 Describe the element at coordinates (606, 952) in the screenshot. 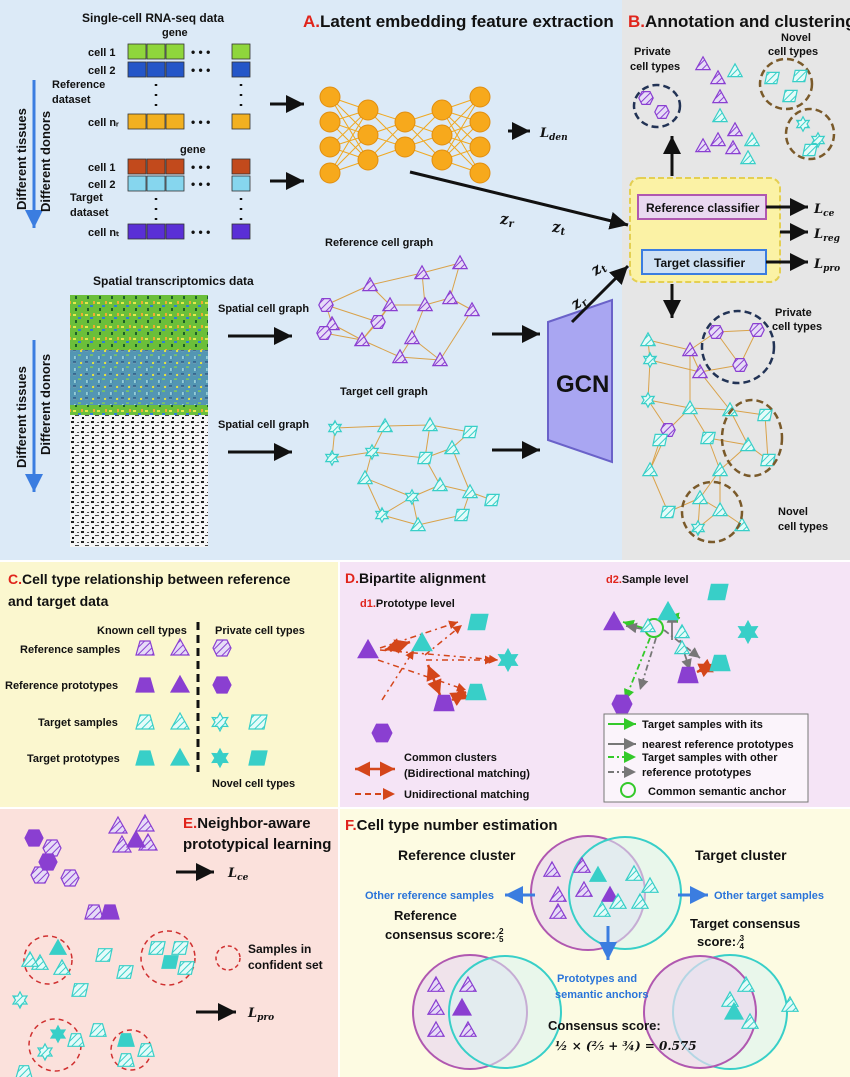

I see `consensus-venn-diagrams` at that location.